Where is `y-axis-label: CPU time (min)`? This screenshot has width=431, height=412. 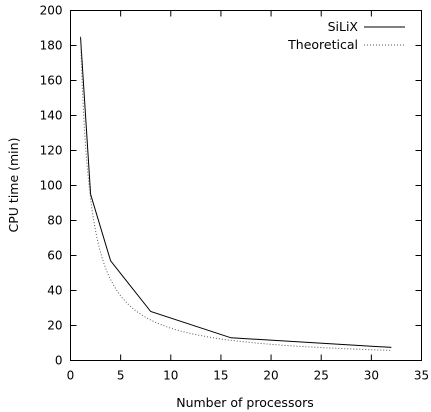 y-axis-label: CPU time (min) is located at coordinates (13, 185).